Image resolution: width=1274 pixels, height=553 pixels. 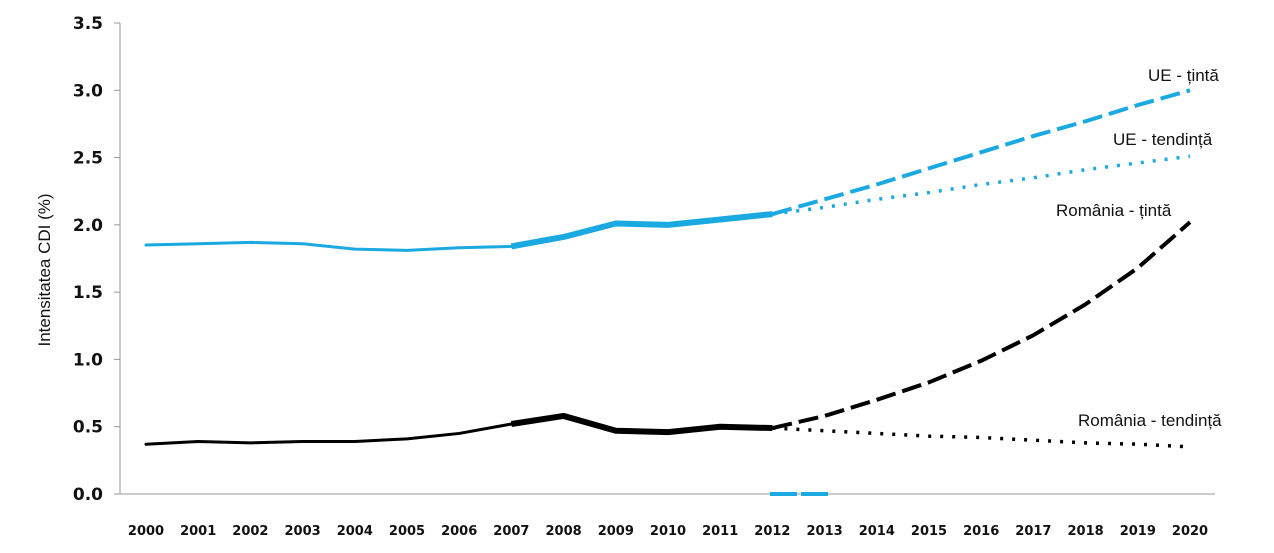 What do you see at coordinates (250, 531) in the screenshot?
I see `x-tick-label: 2002` at bounding box center [250, 531].